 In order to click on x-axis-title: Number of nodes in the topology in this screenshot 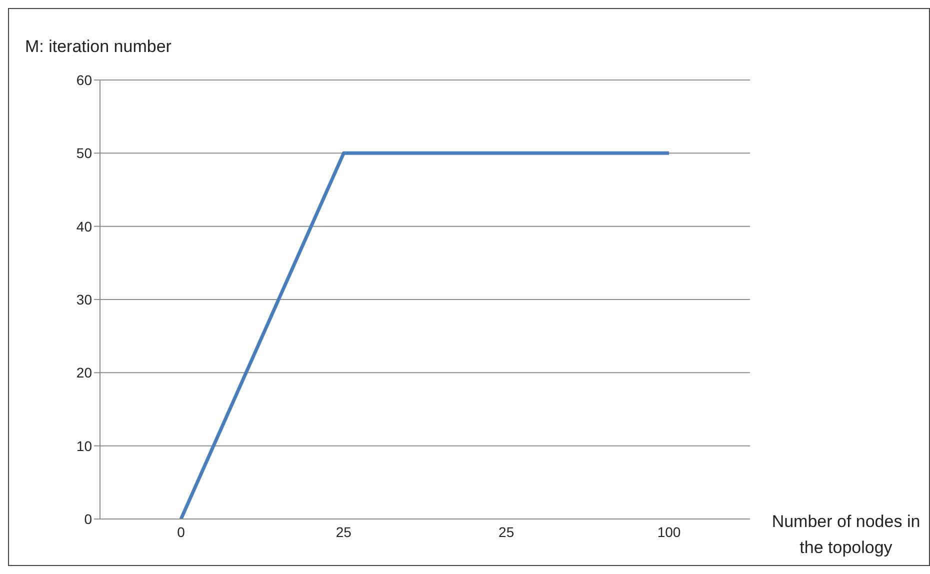, I will do `click(846, 535)`.